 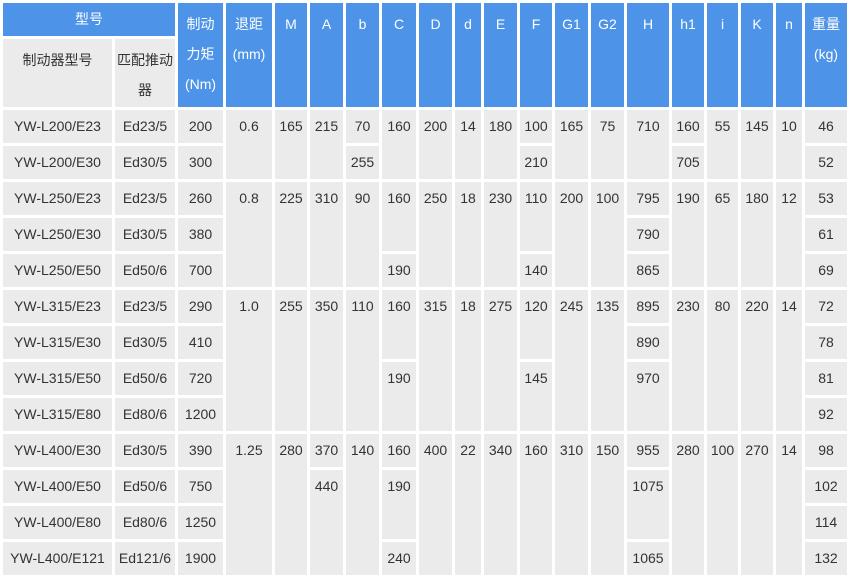 What do you see at coordinates (57, 558) in the screenshot?
I see `cell-model: YW-L400/E121` at bounding box center [57, 558].